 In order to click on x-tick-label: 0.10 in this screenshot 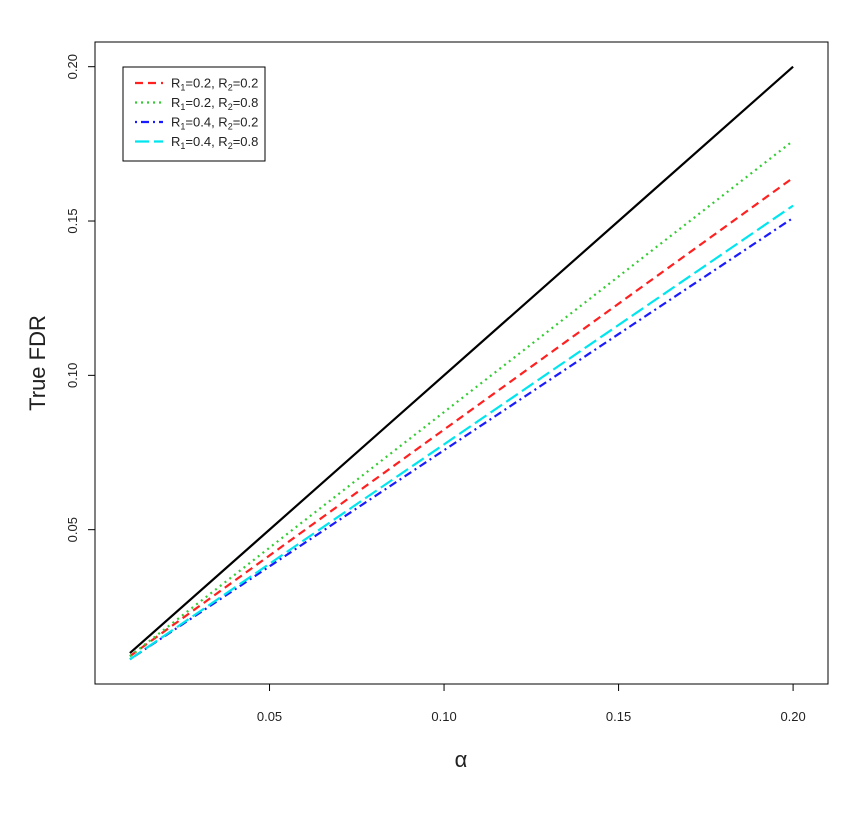, I will do `click(443, 716)`.